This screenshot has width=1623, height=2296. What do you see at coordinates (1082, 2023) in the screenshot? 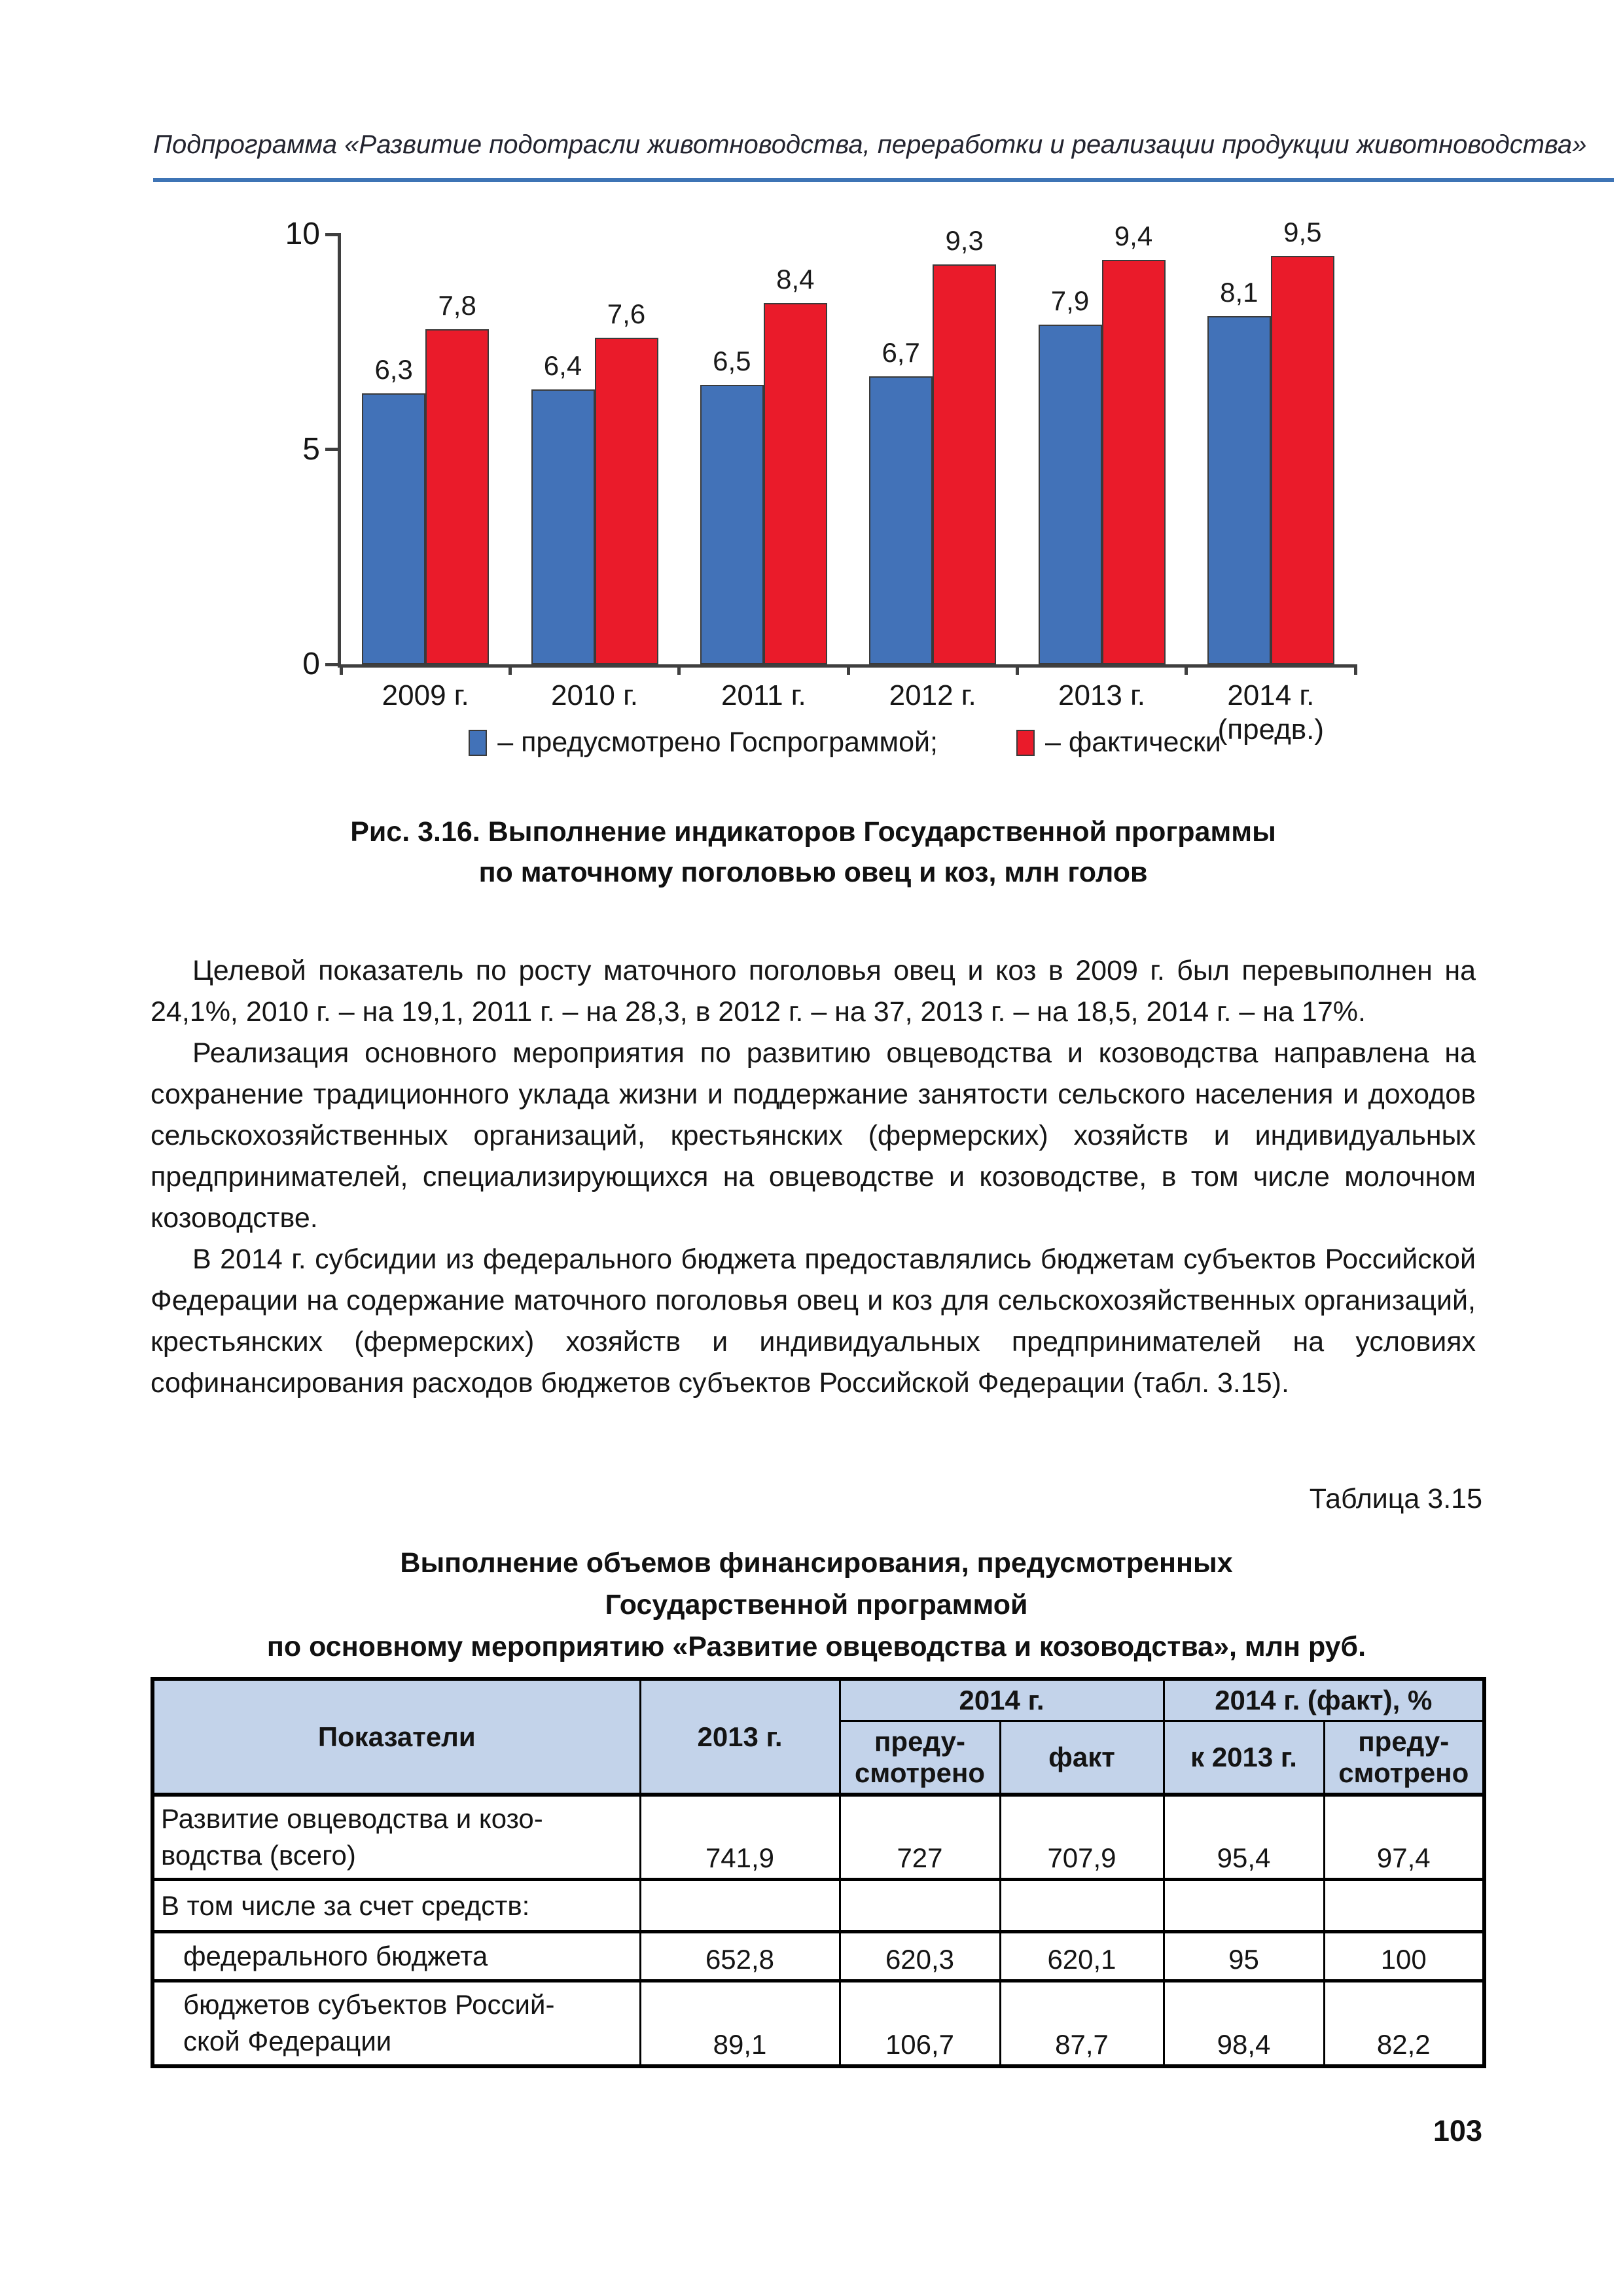
I see `row-value: 87,7` at bounding box center [1082, 2023].